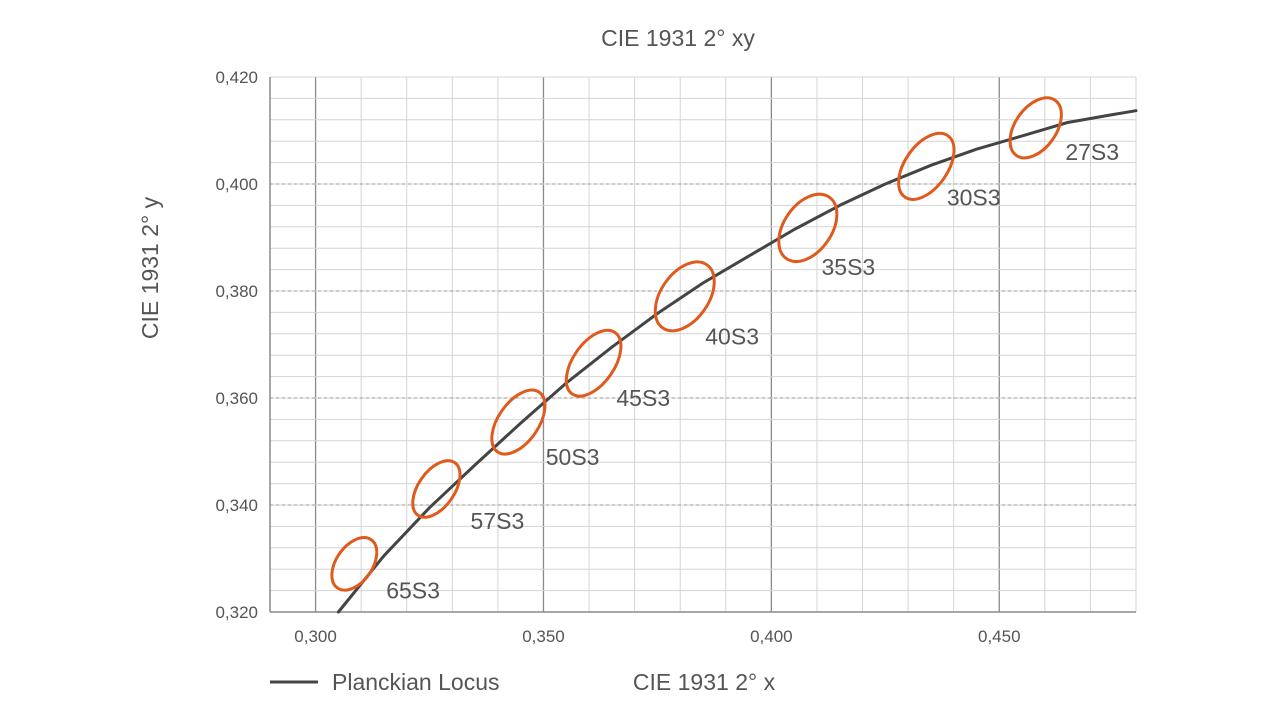  What do you see at coordinates (236, 612) in the screenshot?
I see `y-tick-label: 0,320` at bounding box center [236, 612].